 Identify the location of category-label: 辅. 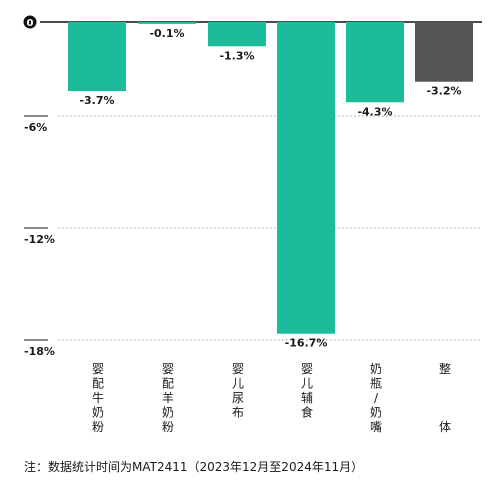
(307, 398).